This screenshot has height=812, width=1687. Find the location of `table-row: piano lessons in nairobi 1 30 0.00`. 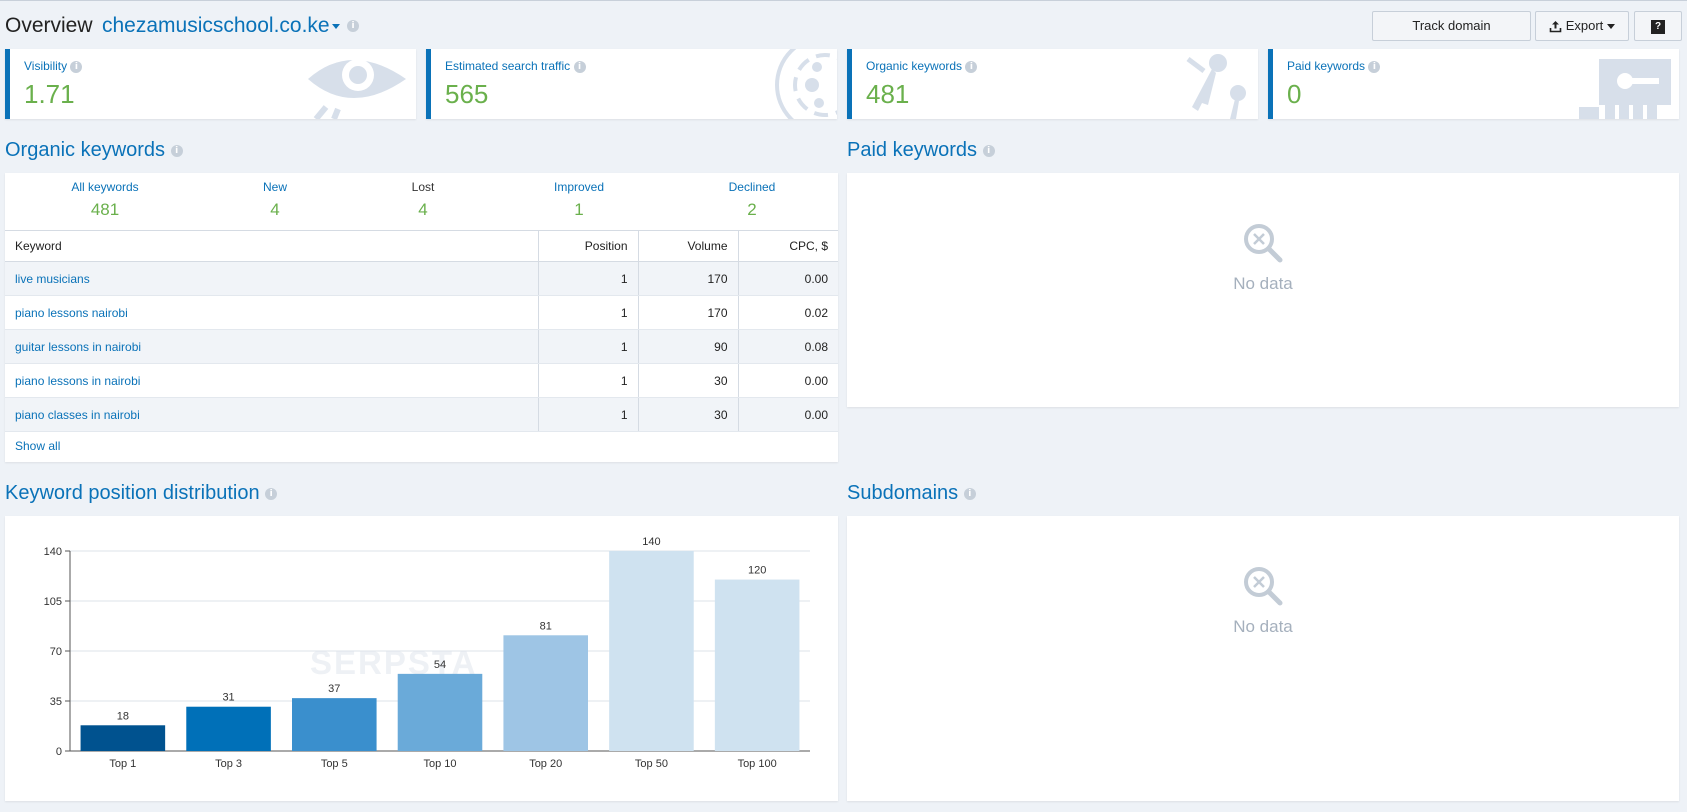

table-row: piano lessons in nairobi 1 30 0.00 is located at coordinates (421, 380).